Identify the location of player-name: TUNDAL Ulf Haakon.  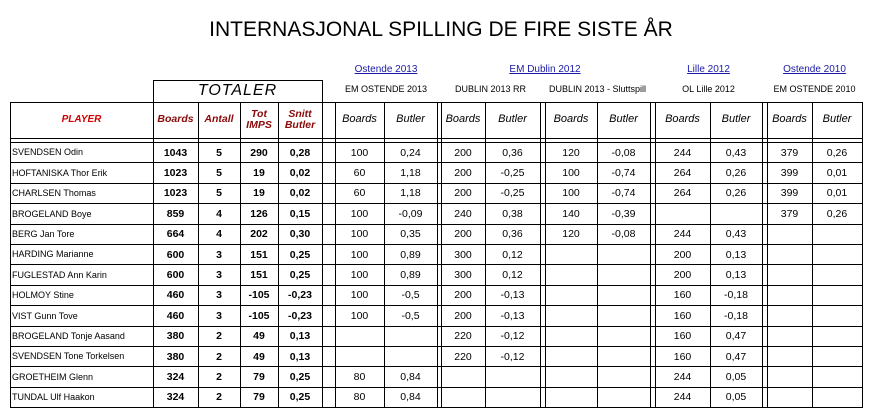
(53, 397).